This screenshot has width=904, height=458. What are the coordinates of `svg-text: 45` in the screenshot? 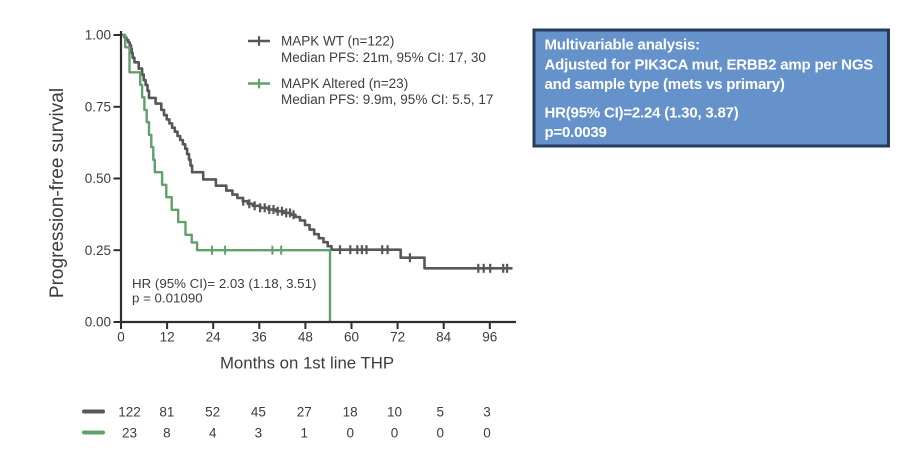 It's located at (258, 412).